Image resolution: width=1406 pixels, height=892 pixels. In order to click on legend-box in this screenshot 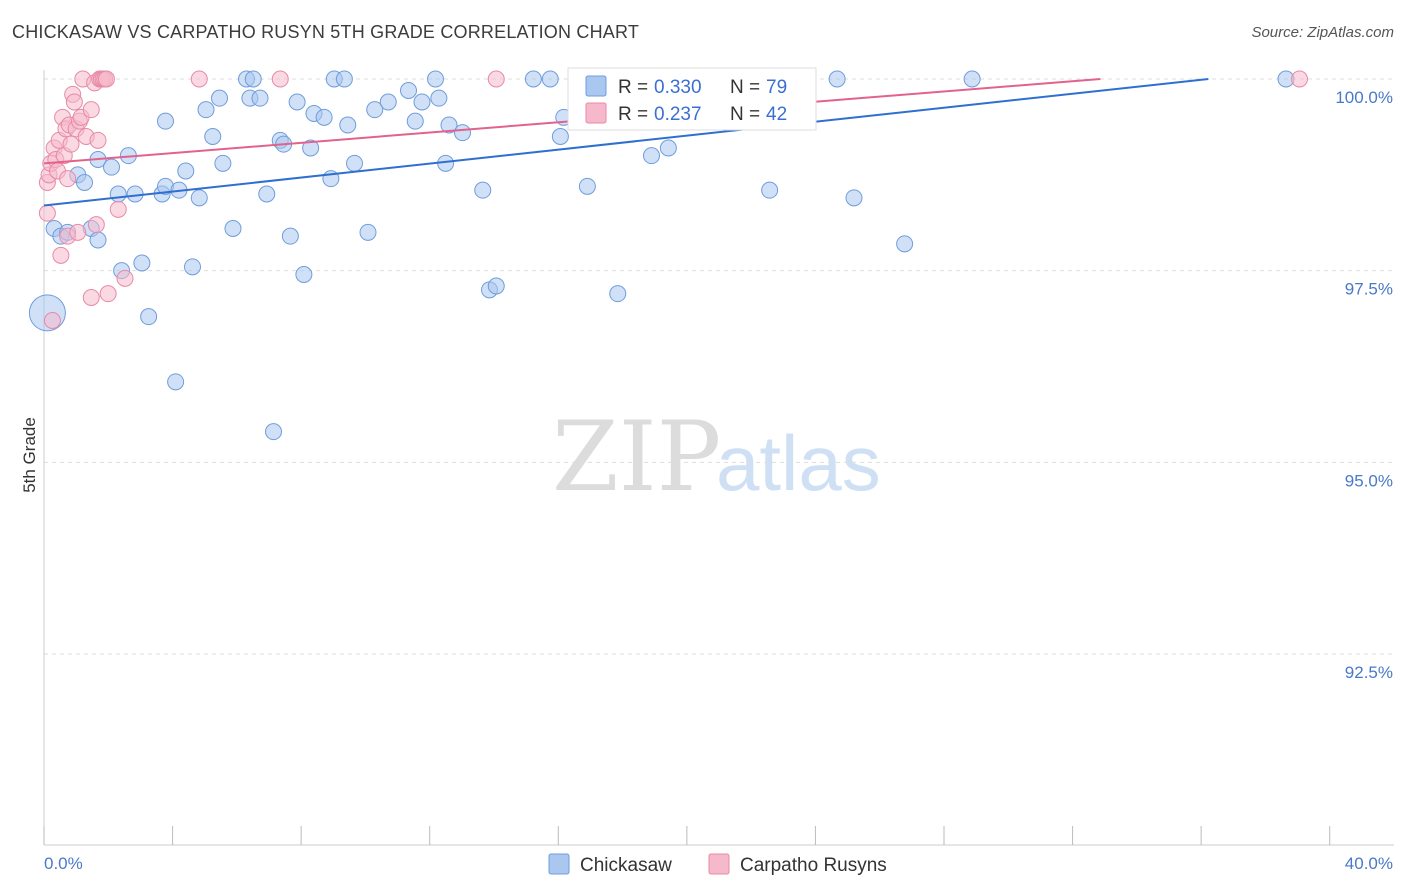, I will do `click(692, 99)`.